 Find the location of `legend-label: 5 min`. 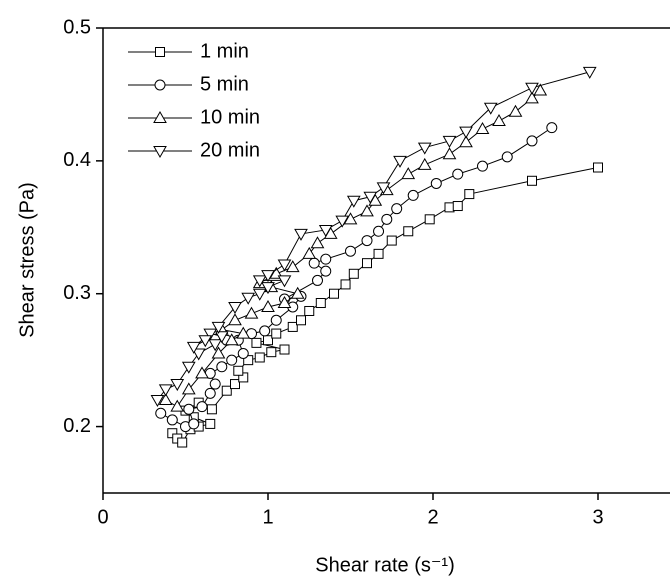

legend-label: 5 min is located at coordinates (224, 84).